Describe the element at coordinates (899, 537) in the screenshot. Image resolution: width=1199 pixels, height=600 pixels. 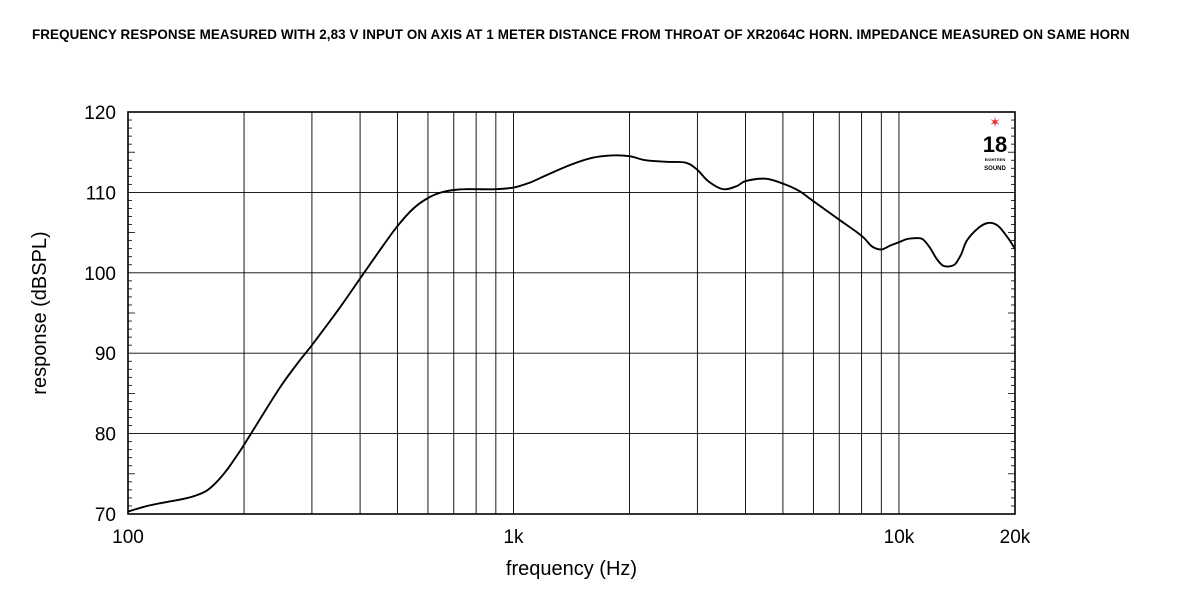
I see `x-tick-label: 10k` at that location.